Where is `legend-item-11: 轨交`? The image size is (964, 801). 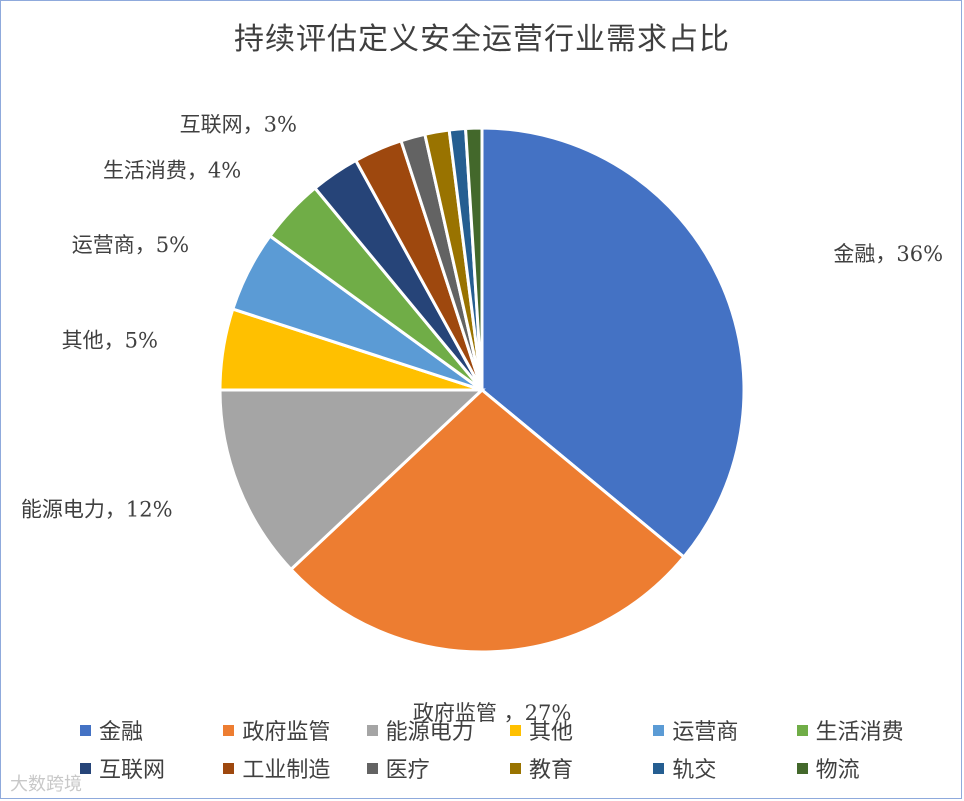
legend-item-11: 轨交 is located at coordinates (724, 768).